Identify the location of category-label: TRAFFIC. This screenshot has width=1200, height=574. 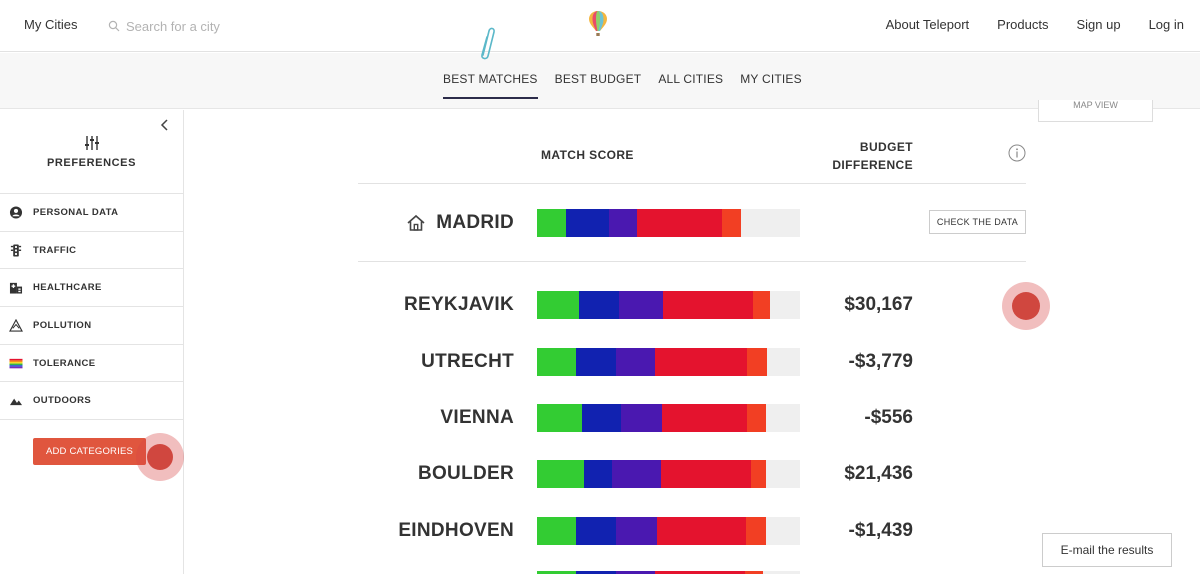
(55, 250).